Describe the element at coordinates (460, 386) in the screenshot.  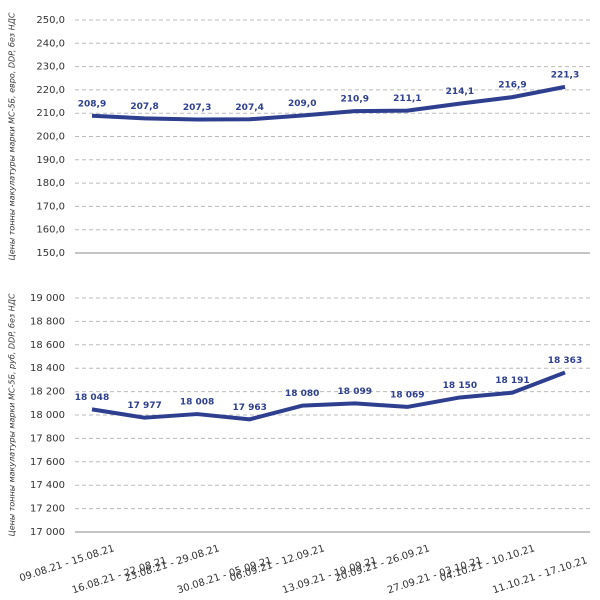
I see `value-label: 18 150` at that location.